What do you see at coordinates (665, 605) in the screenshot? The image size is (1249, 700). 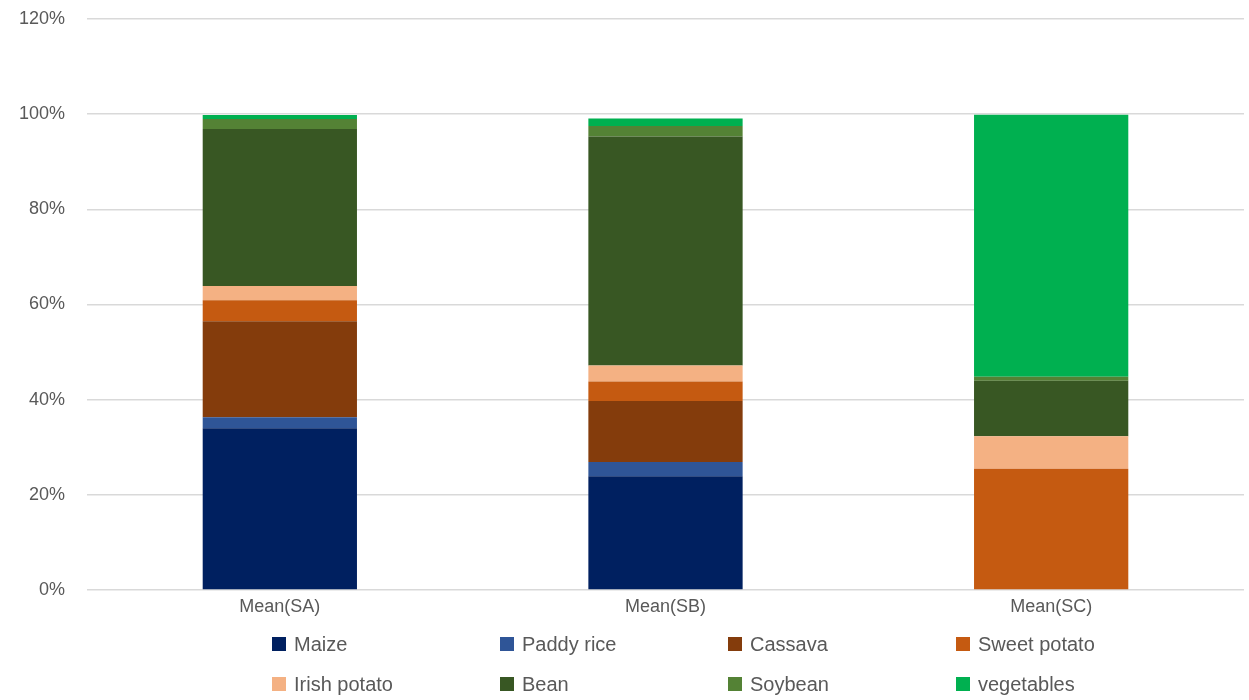 I see `x-tick-label: Mean(SB)` at bounding box center [665, 605].